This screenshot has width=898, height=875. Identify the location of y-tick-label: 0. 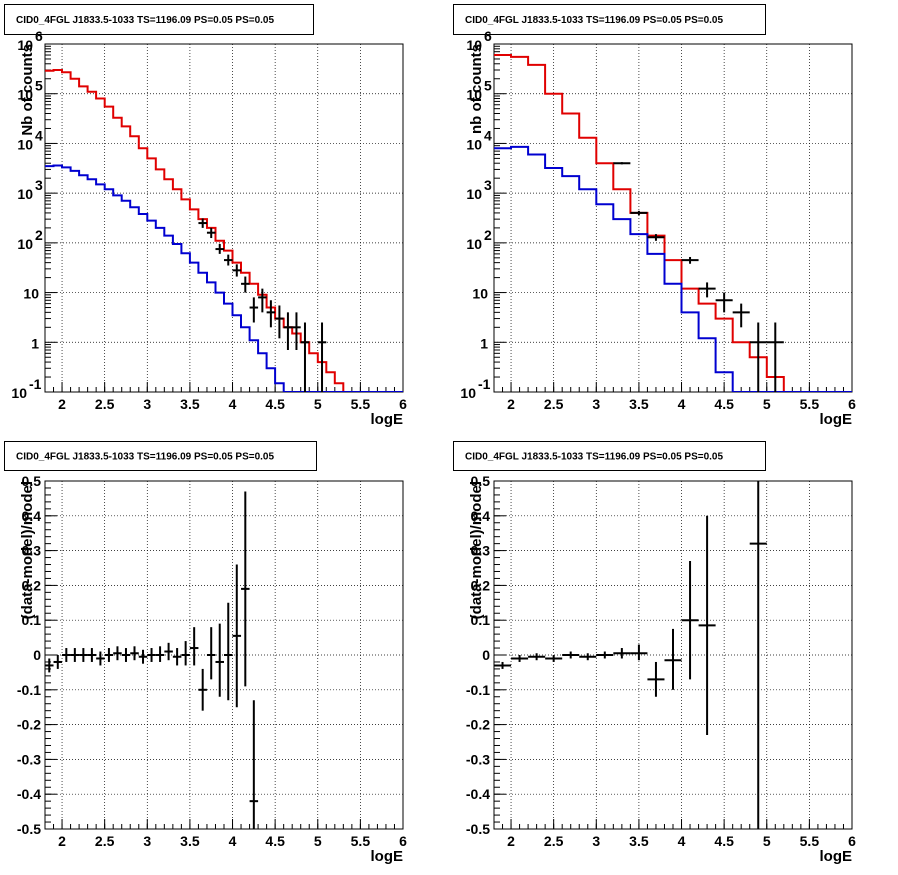
(486, 655).